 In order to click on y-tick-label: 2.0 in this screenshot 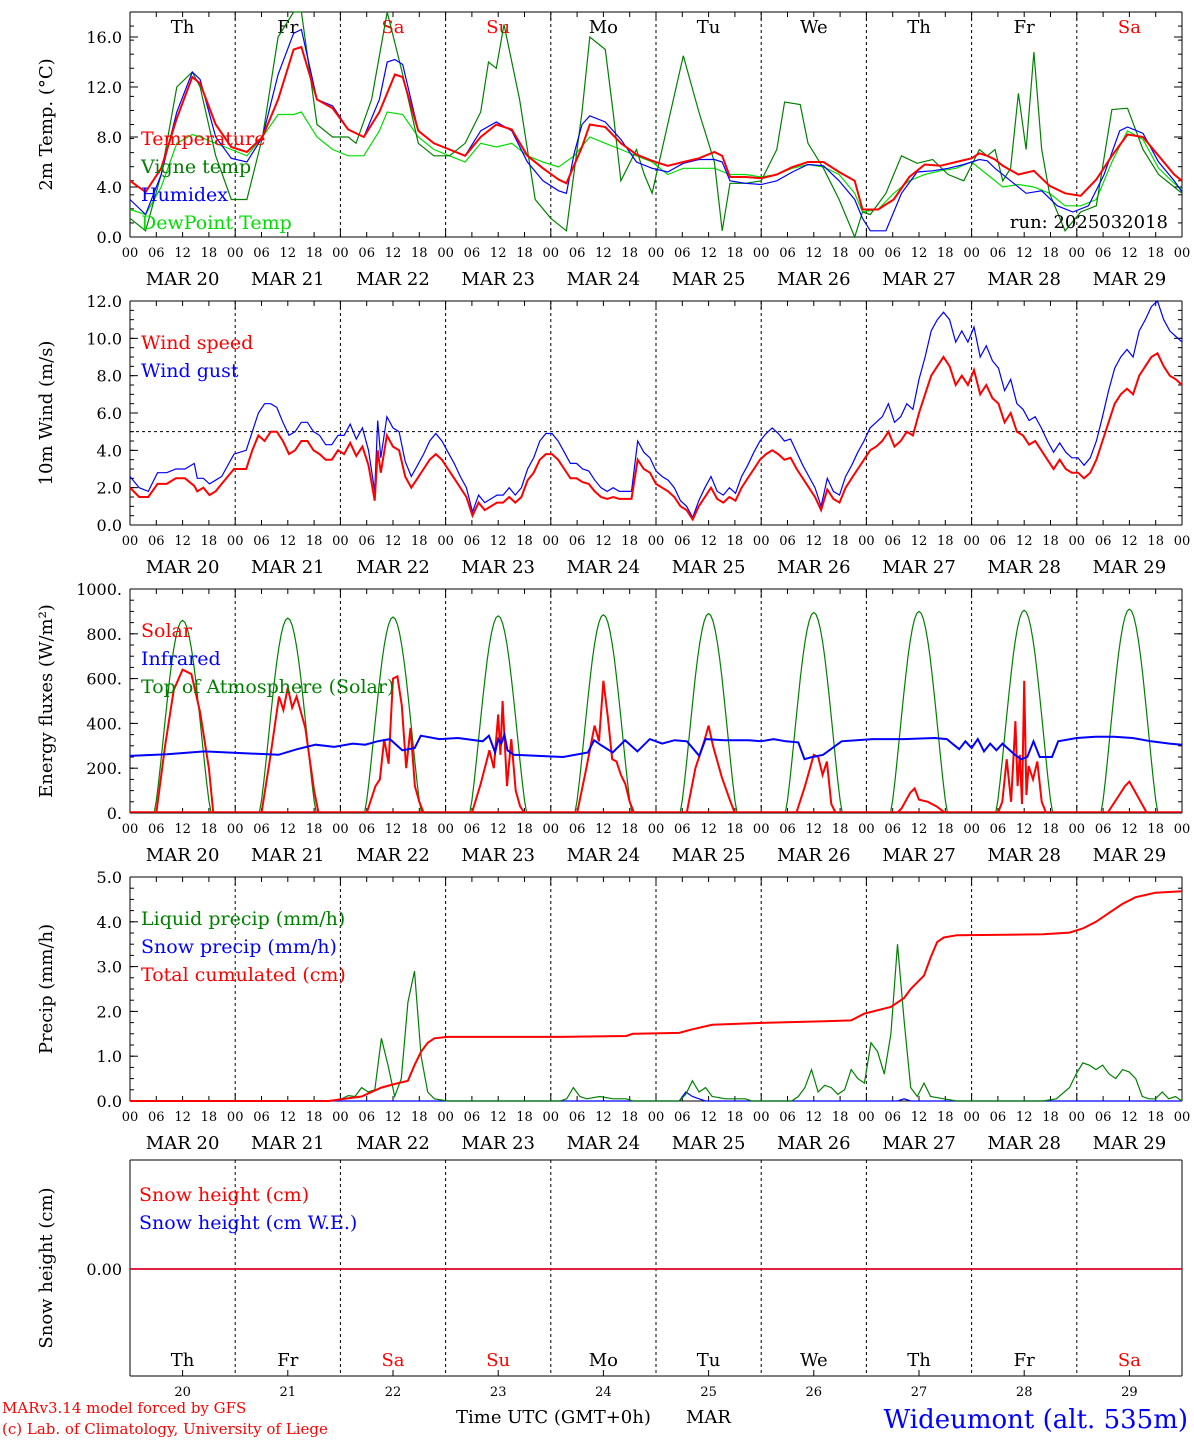, I will do `click(109, 488)`.